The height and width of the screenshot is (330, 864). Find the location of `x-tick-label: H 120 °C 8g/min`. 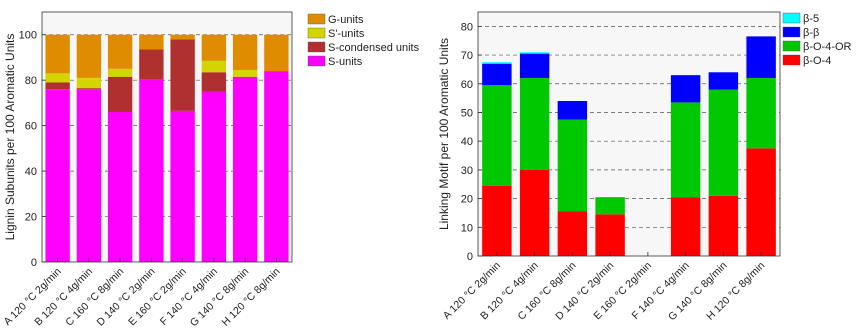

x-tick-label: H 120 °C 8g/min is located at coordinates (250, 297).